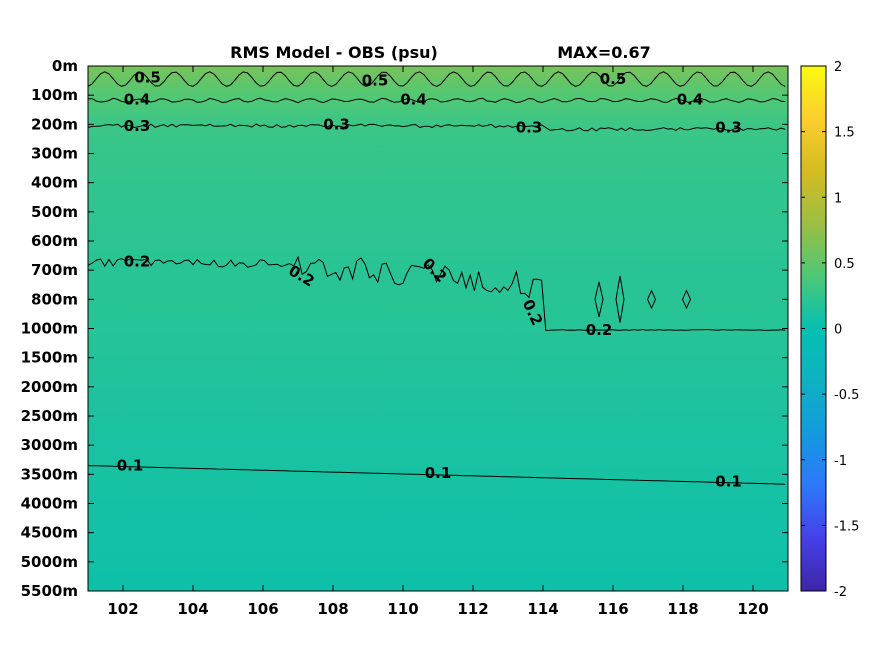 Image resolution: width=875 pixels, height=660 pixels. Describe the element at coordinates (844, 264) in the screenshot. I see `colorbar-tick-label: 0.5` at that location.